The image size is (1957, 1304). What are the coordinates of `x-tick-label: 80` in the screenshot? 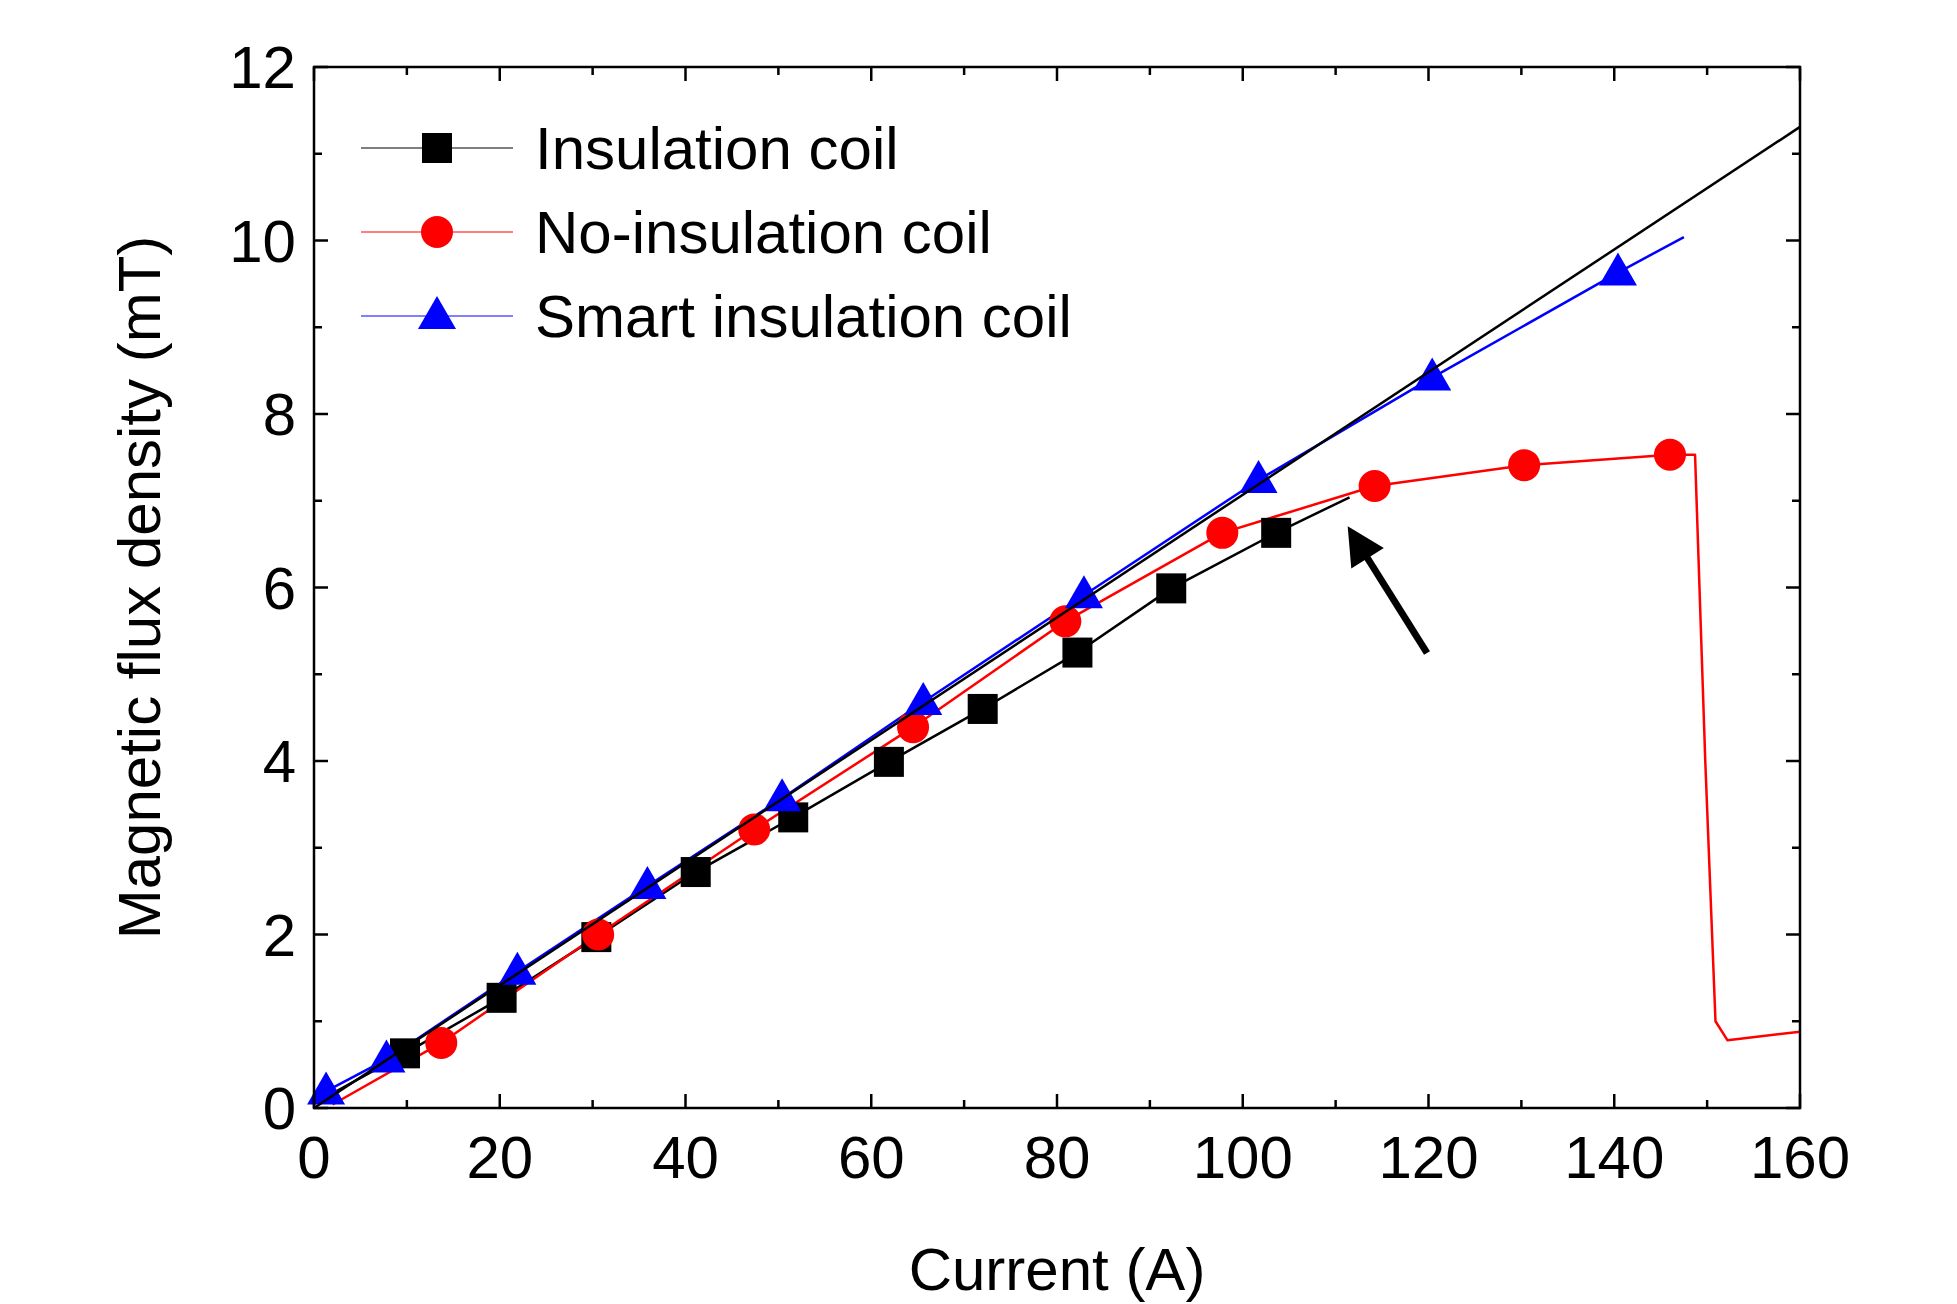 It's located at (1057, 1157).